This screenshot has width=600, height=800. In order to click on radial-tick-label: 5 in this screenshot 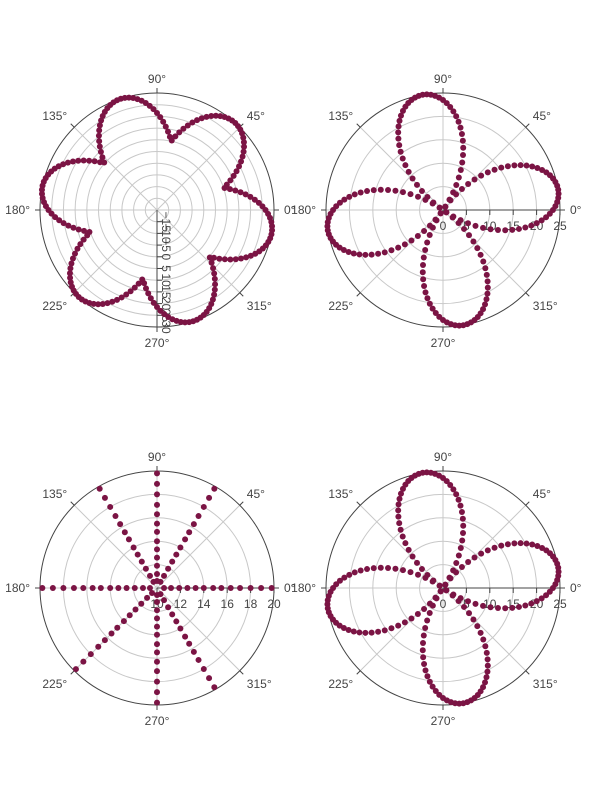, I will do `click(466, 604)`.